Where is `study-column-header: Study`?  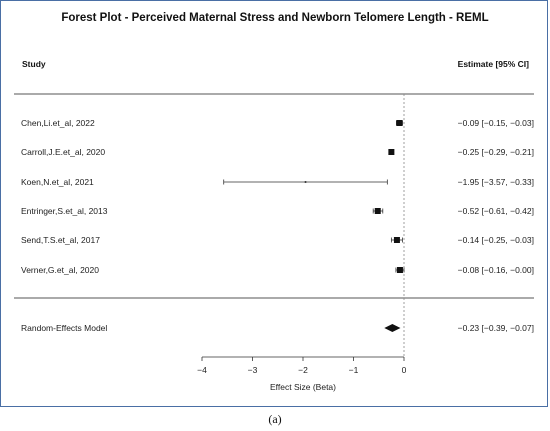
study-column-header: Study is located at coordinates (34, 64).